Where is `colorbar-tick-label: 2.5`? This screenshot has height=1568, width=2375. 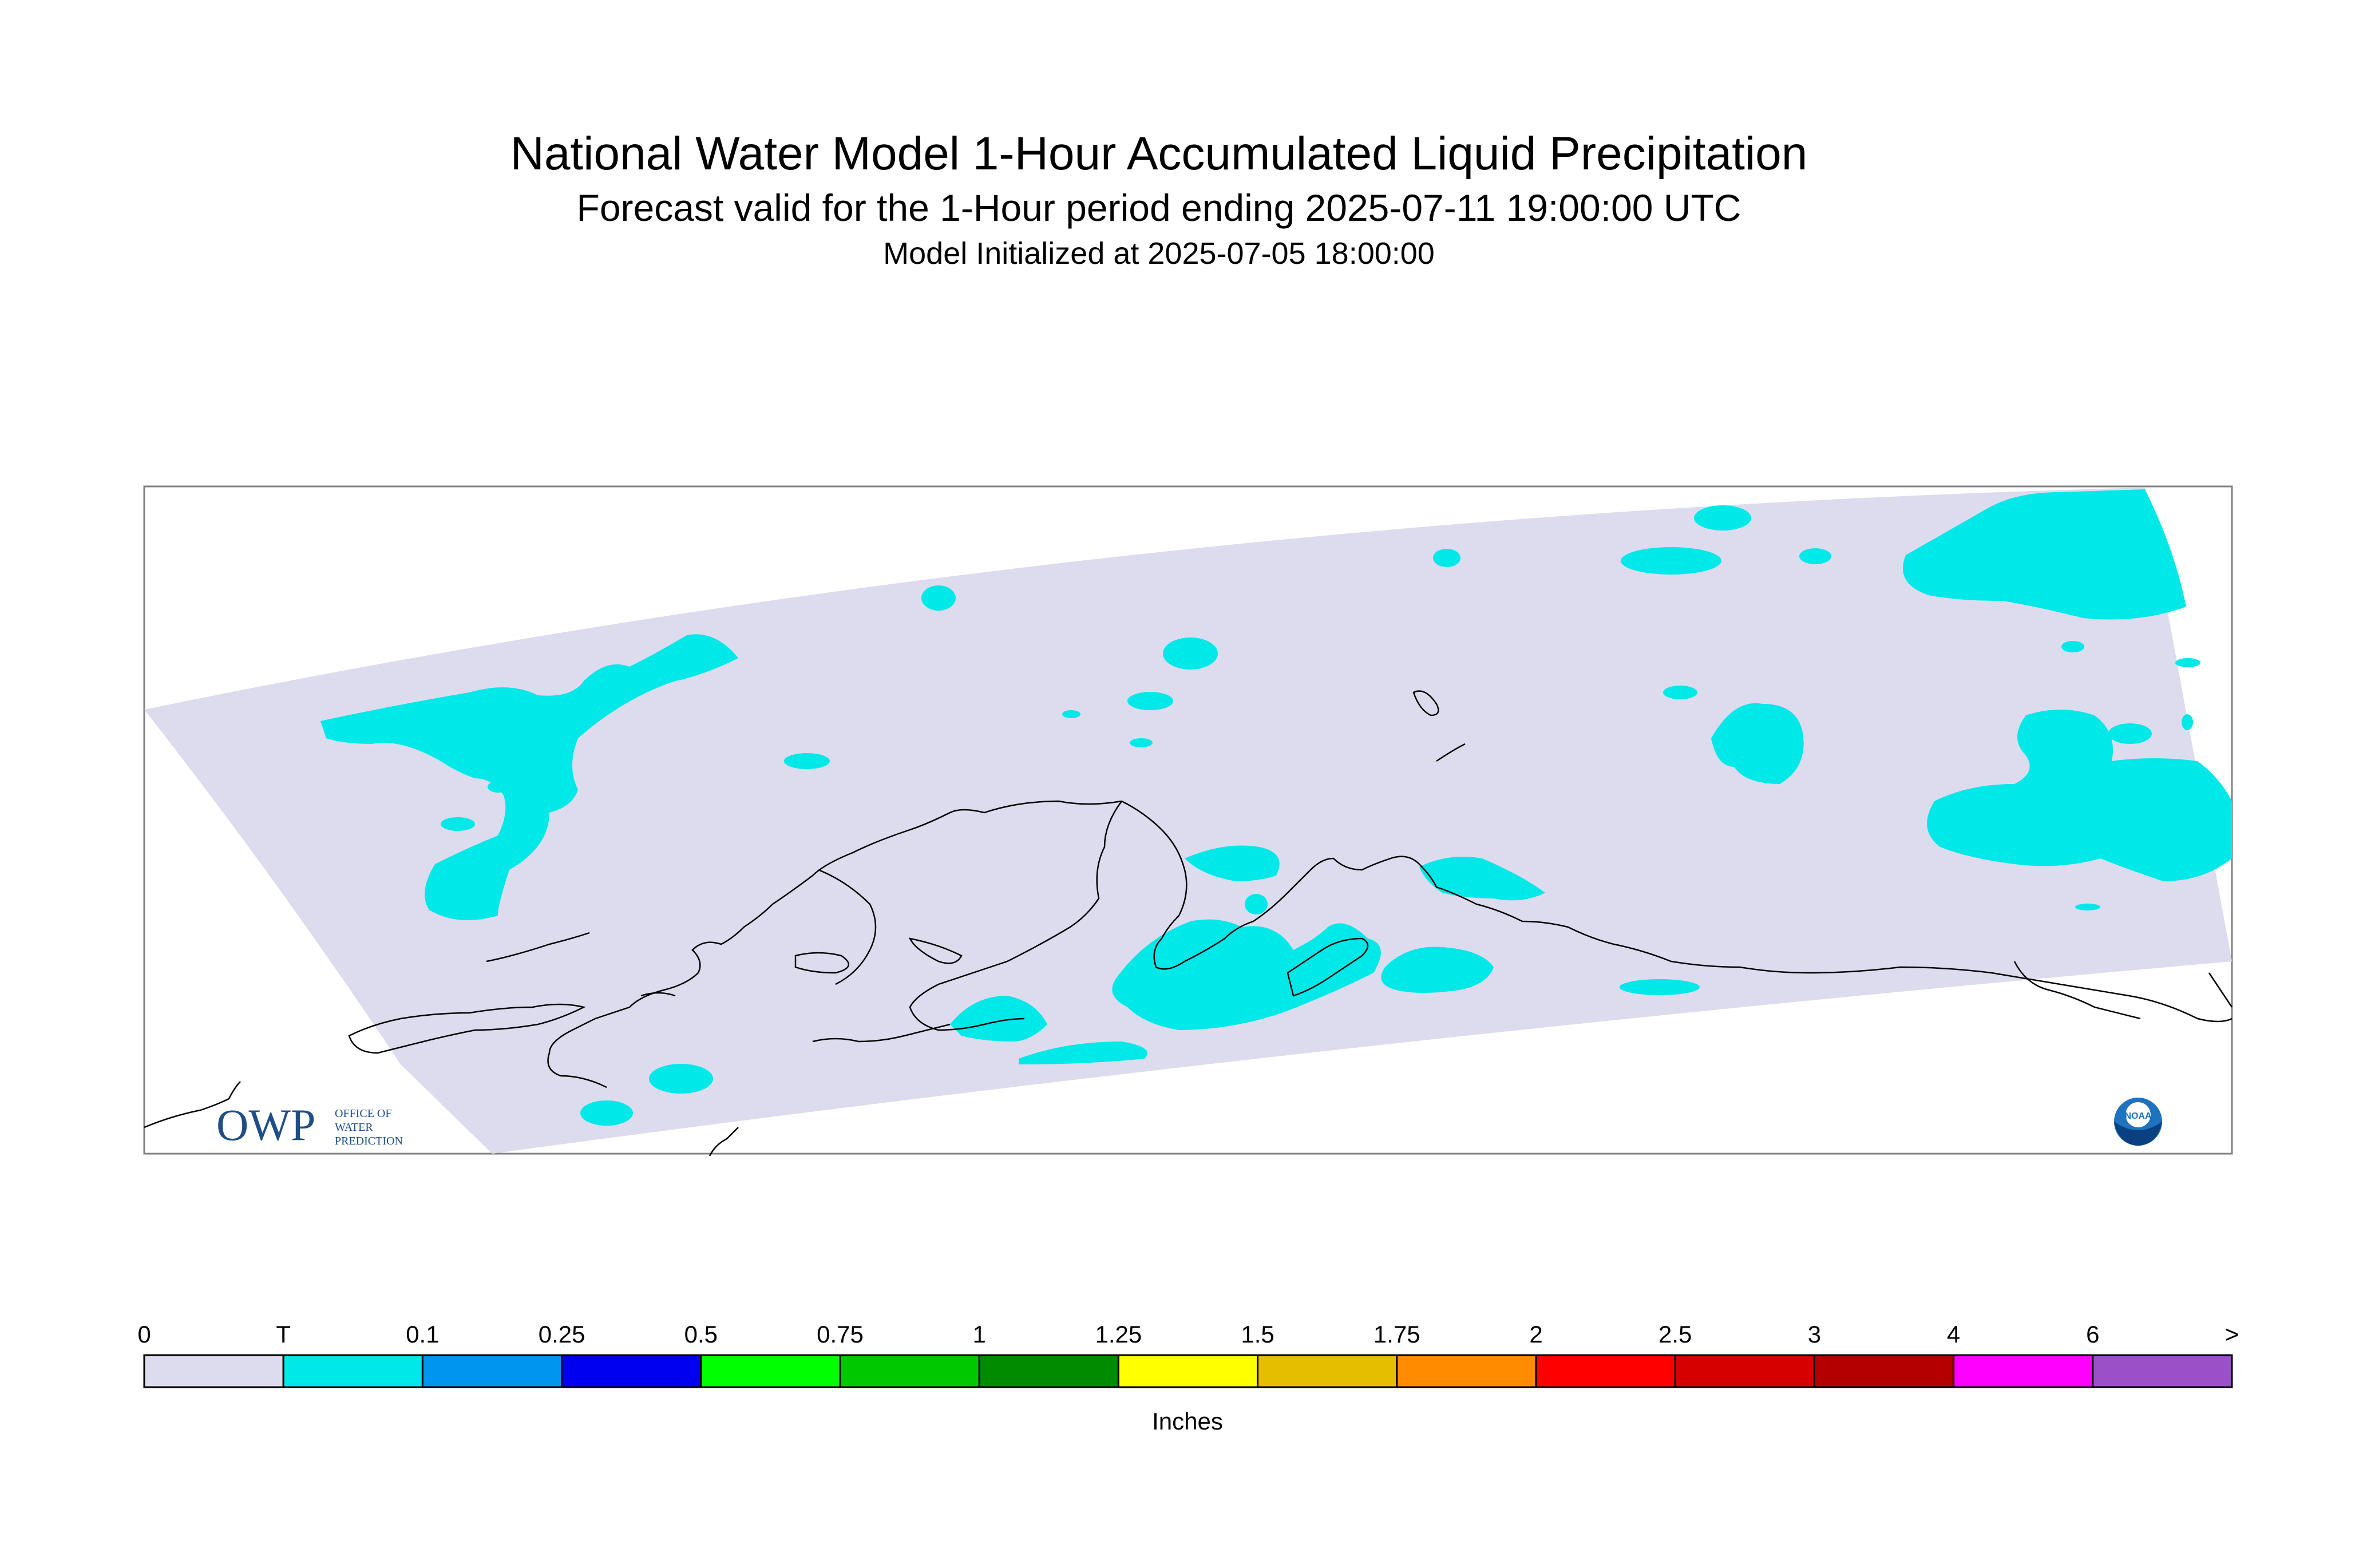 colorbar-tick-label: 2.5 is located at coordinates (1675, 1334).